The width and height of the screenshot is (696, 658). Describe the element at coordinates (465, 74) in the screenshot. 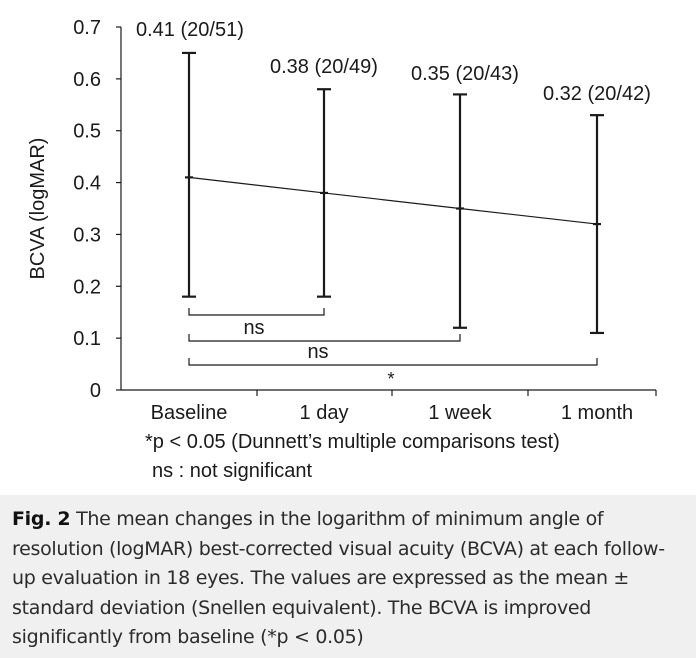

I see `data-label: 0.35 (20/43)` at that location.